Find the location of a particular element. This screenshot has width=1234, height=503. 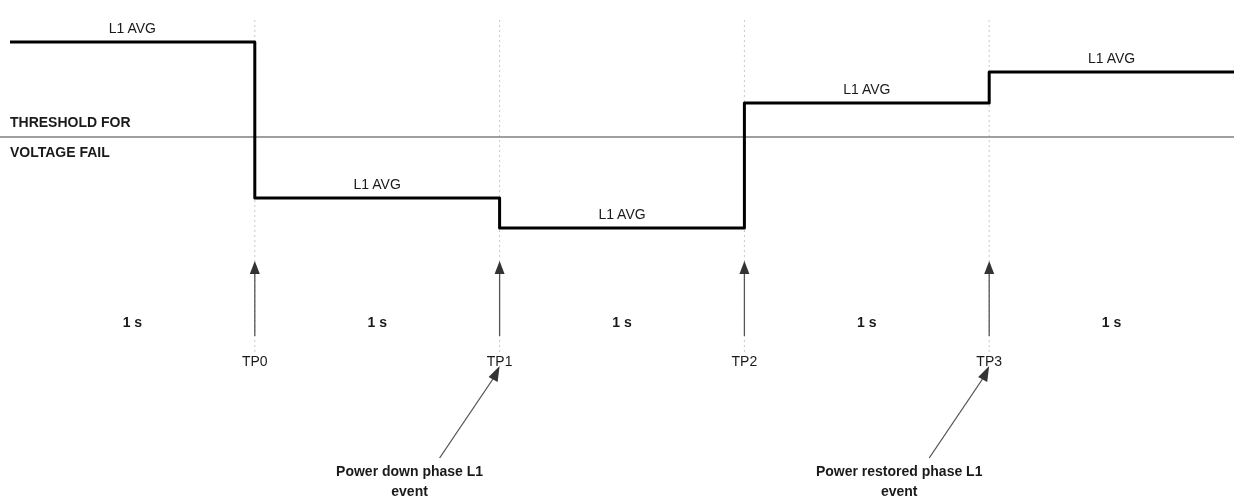

text: Power down phase L1 event is located at coordinates (410, 481).